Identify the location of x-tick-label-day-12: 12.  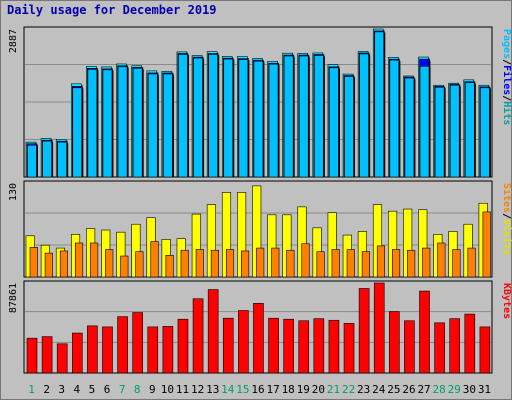
(197, 389).